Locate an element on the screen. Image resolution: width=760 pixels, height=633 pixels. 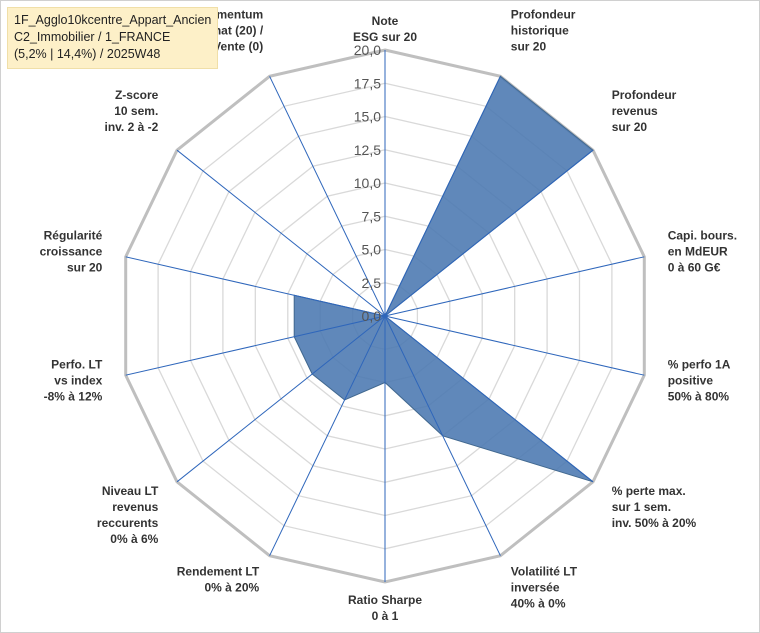
axis-label-9: Rendement LT 0% à 20% is located at coordinates (218, 579).